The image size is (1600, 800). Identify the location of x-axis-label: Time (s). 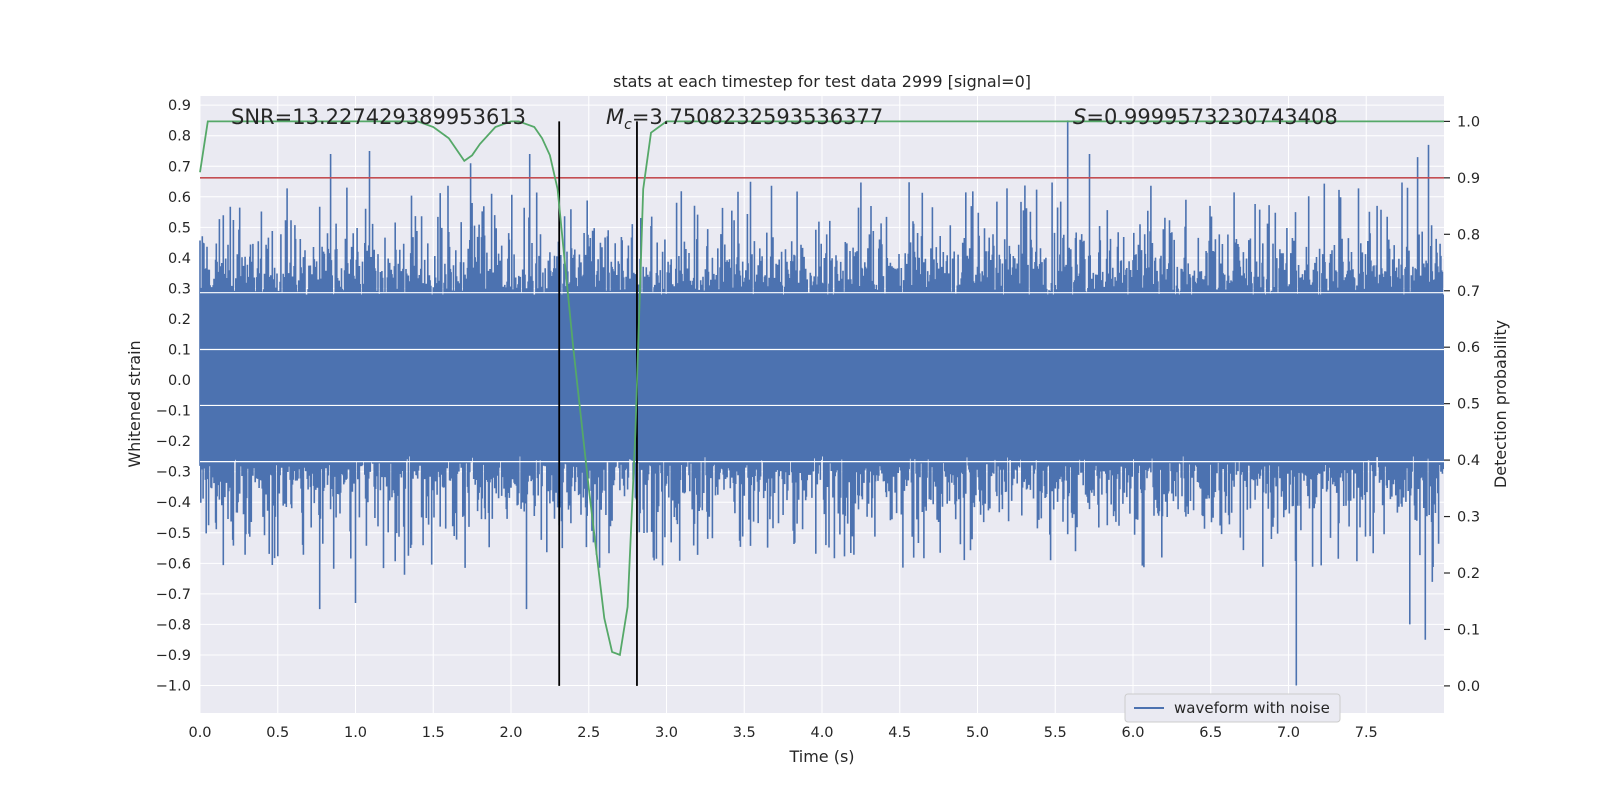
(821, 756).